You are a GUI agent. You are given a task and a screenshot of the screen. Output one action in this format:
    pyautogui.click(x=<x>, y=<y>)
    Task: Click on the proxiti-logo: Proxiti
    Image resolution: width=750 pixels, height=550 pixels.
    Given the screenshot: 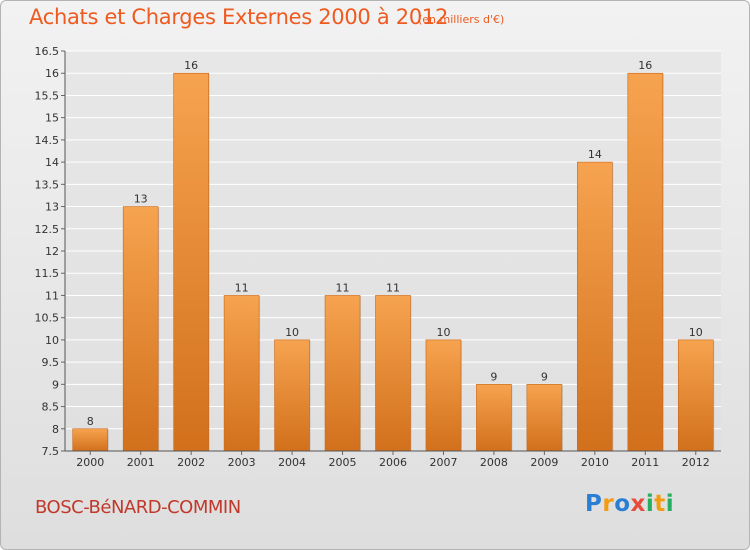 What is the action you would take?
    pyautogui.click(x=629, y=504)
    